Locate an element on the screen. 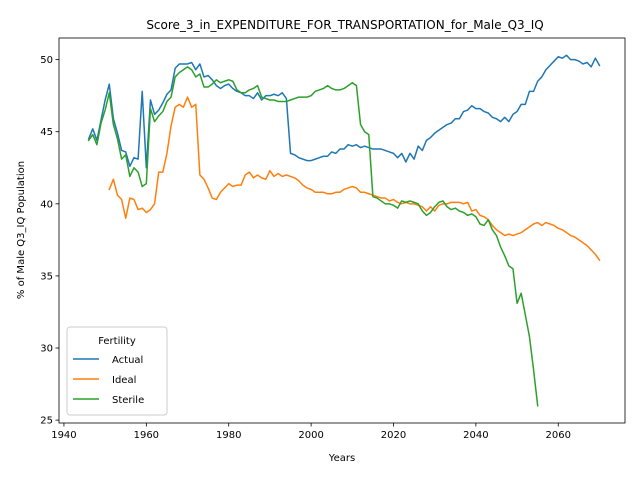  x-tick-label: 2000 is located at coordinates (310, 435).